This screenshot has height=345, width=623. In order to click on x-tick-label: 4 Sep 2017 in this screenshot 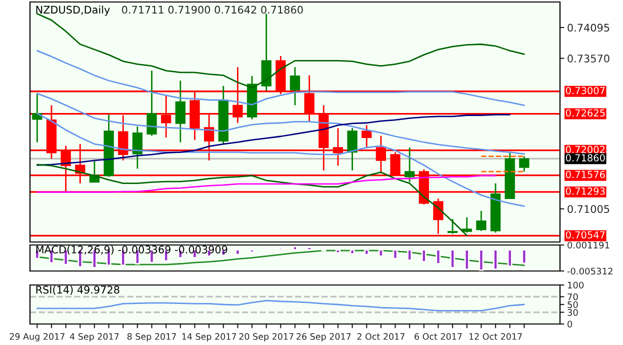, I will do `click(94, 337)`.